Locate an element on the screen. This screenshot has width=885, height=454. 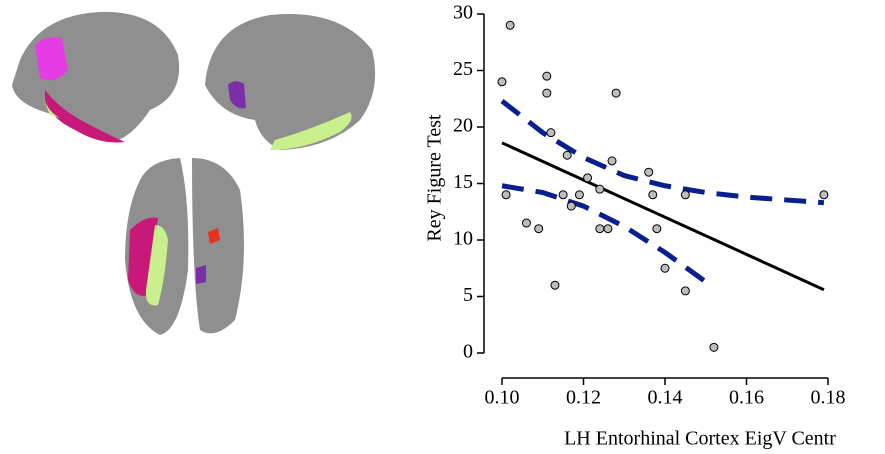
regression-line is located at coordinates (663, 216).